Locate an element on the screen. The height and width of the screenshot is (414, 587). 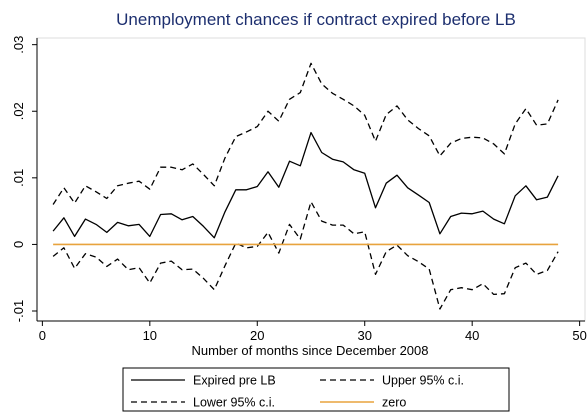
legend-label: Upper 95% c.i. is located at coordinates (423, 381).